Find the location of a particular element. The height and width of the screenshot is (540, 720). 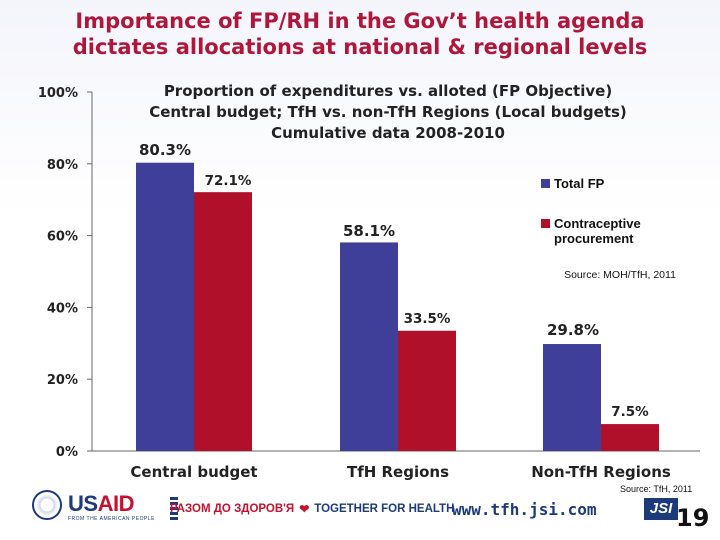

y-tick-label: 40% is located at coordinates (62, 308).